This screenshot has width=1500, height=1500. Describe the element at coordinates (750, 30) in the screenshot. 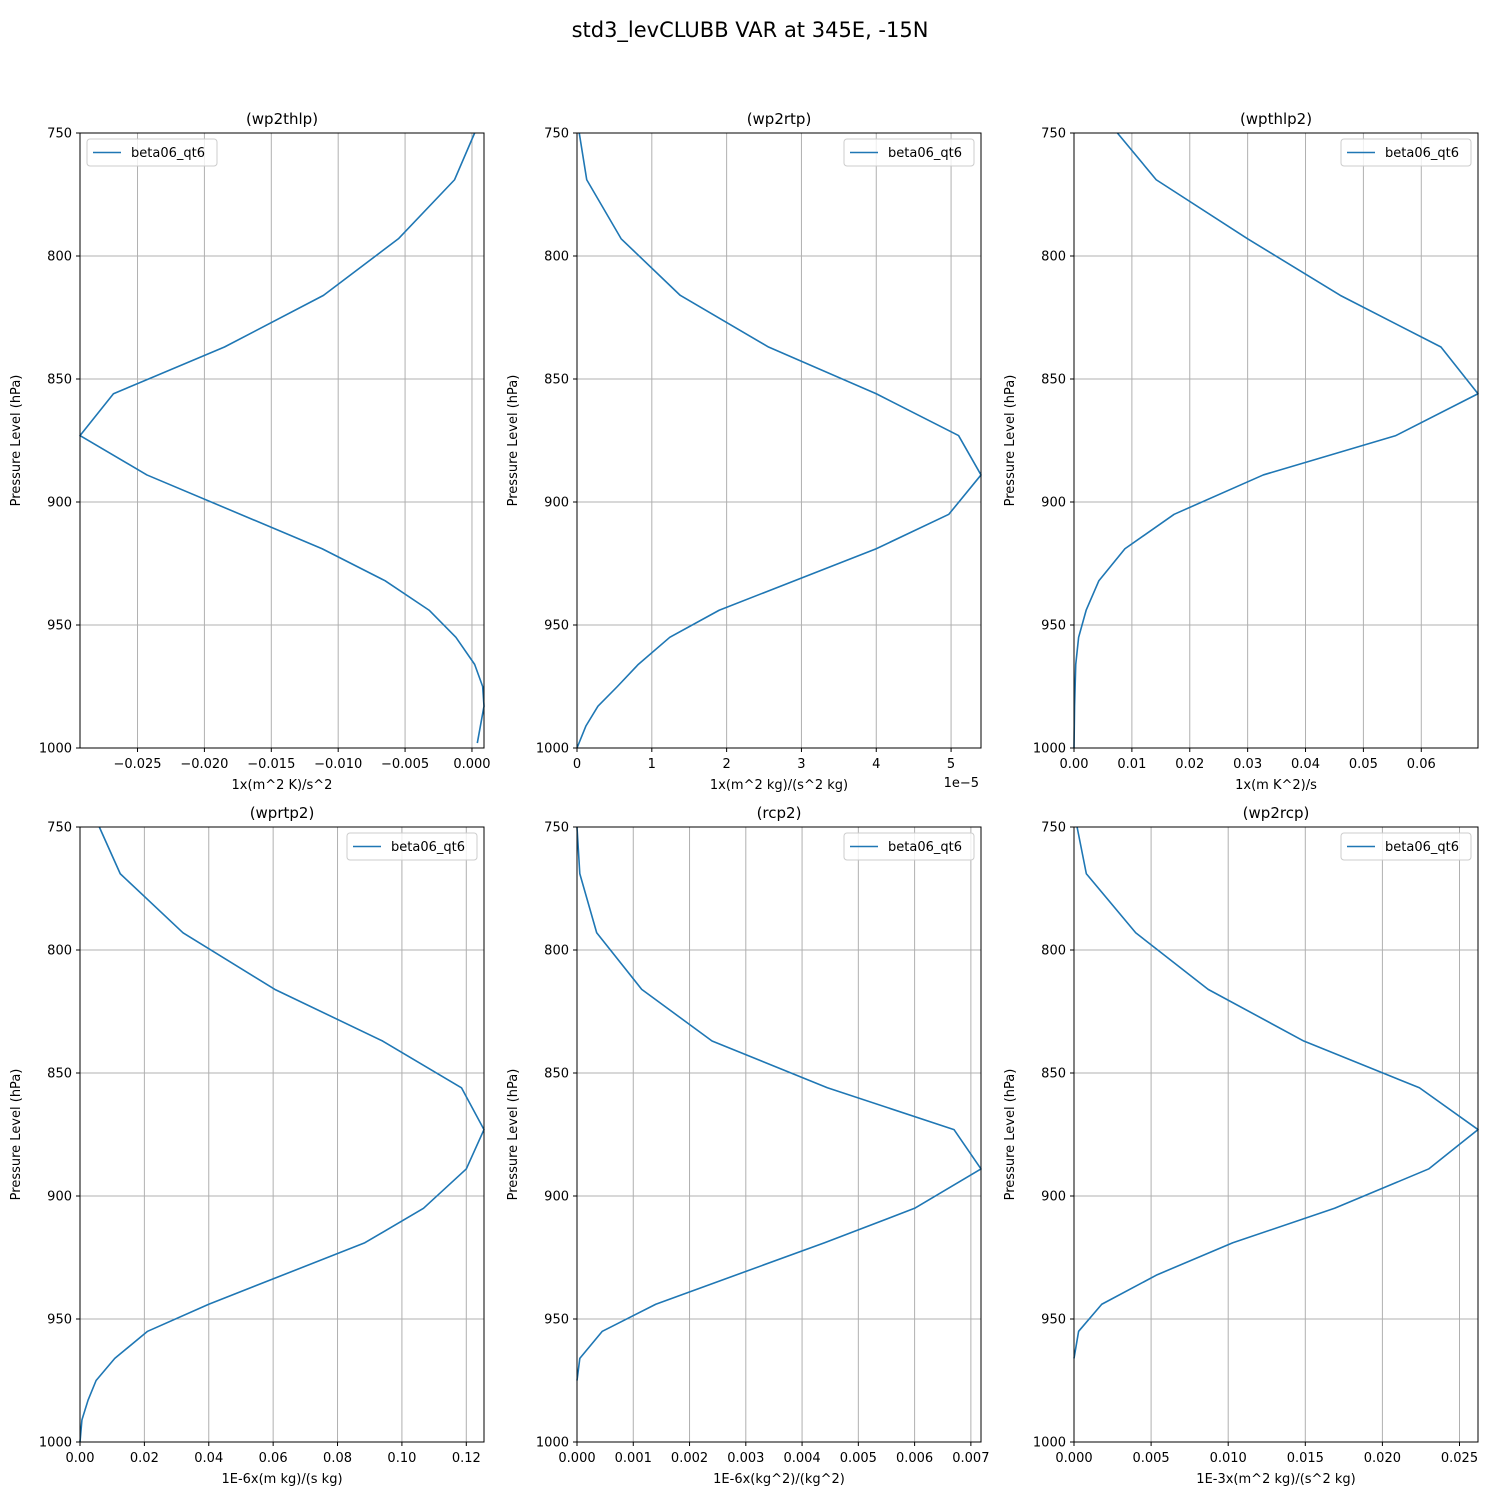

I see `figure-title: std3_levCLUBB VAR at 345E, -15N` at that location.